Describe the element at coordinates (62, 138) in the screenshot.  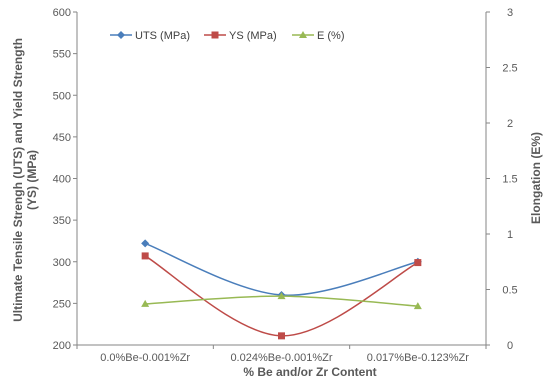
I see `y-tick-label: 450` at that location.